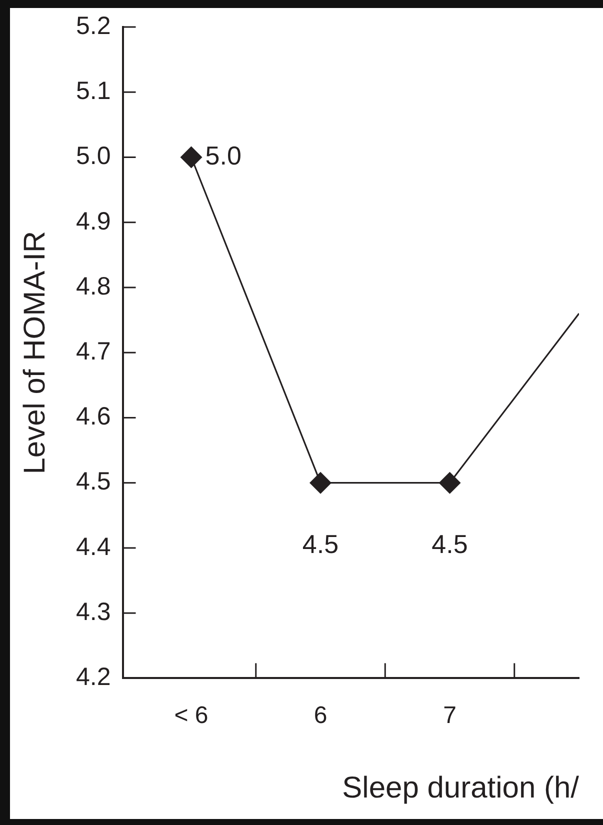 Image resolution: width=603 pixels, height=825 pixels. I want to click on y-tick-label: 4.4, so click(93, 546).